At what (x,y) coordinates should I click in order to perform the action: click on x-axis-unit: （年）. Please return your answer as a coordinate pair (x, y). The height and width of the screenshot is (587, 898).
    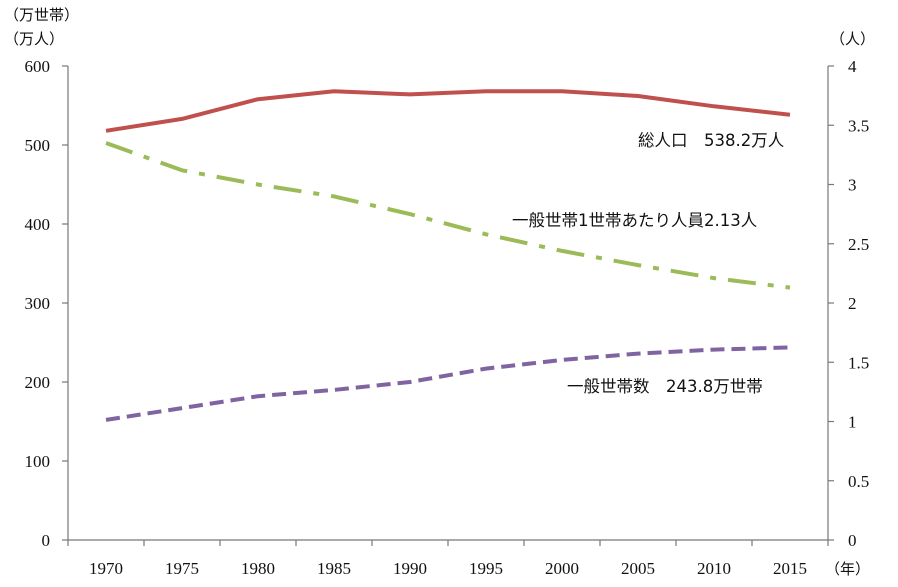
    Looking at the image, I should click on (847, 569).